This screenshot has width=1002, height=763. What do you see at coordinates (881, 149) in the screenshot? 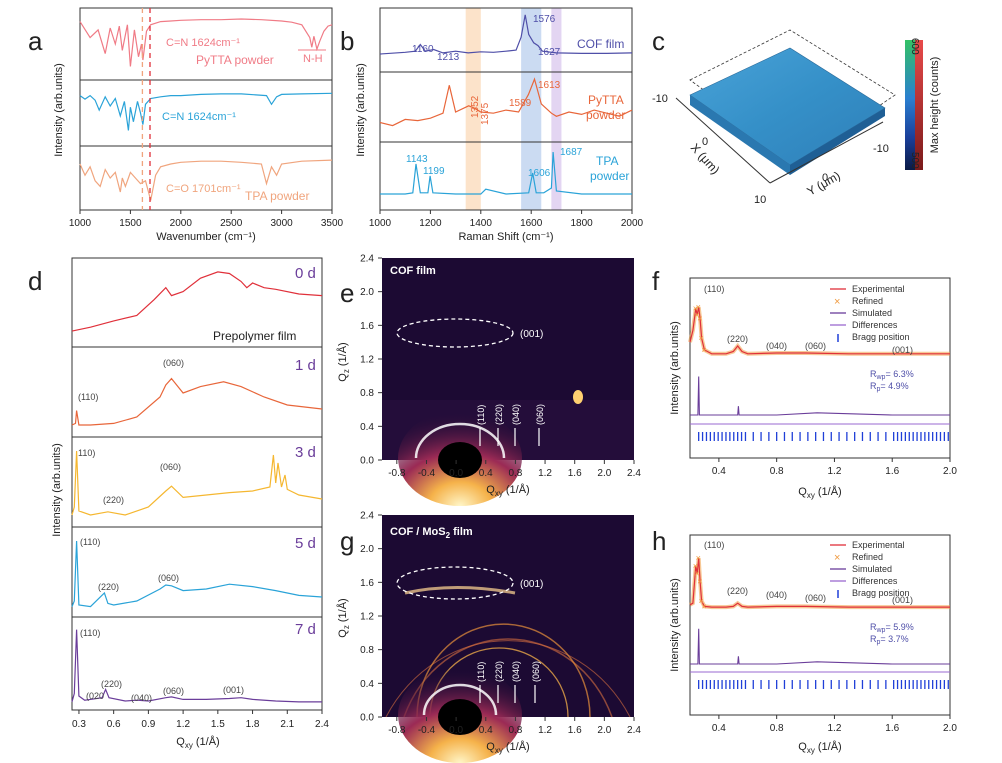
I see `panel-c-ytick-neg10: -10` at bounding box center [881, 149].